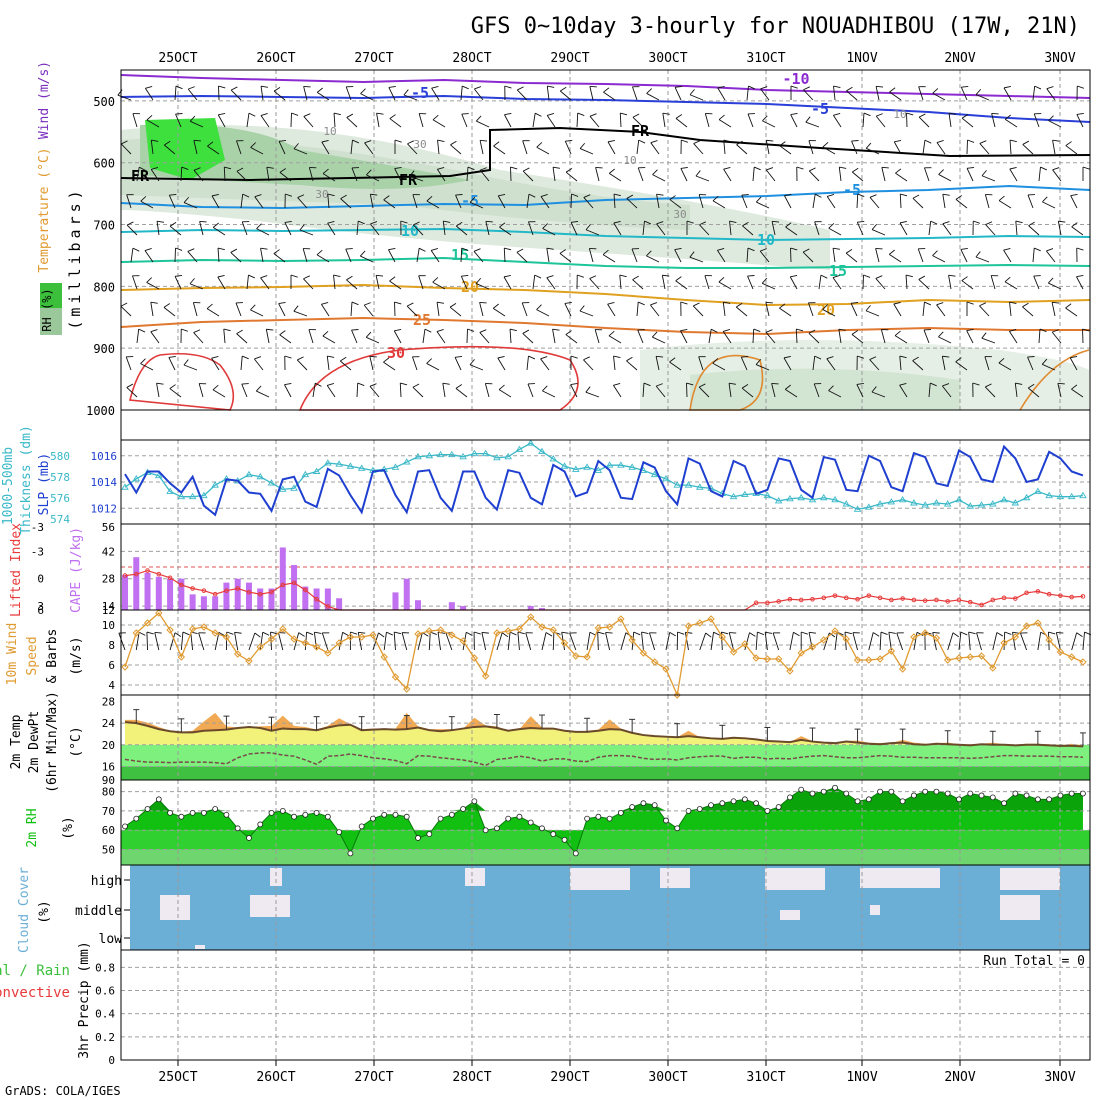 This screenshot has height=1100, width=1100. Describe the element at coordinates (111, 1060) in the screenshot. I see `precip-tick-label: 0` at that location.